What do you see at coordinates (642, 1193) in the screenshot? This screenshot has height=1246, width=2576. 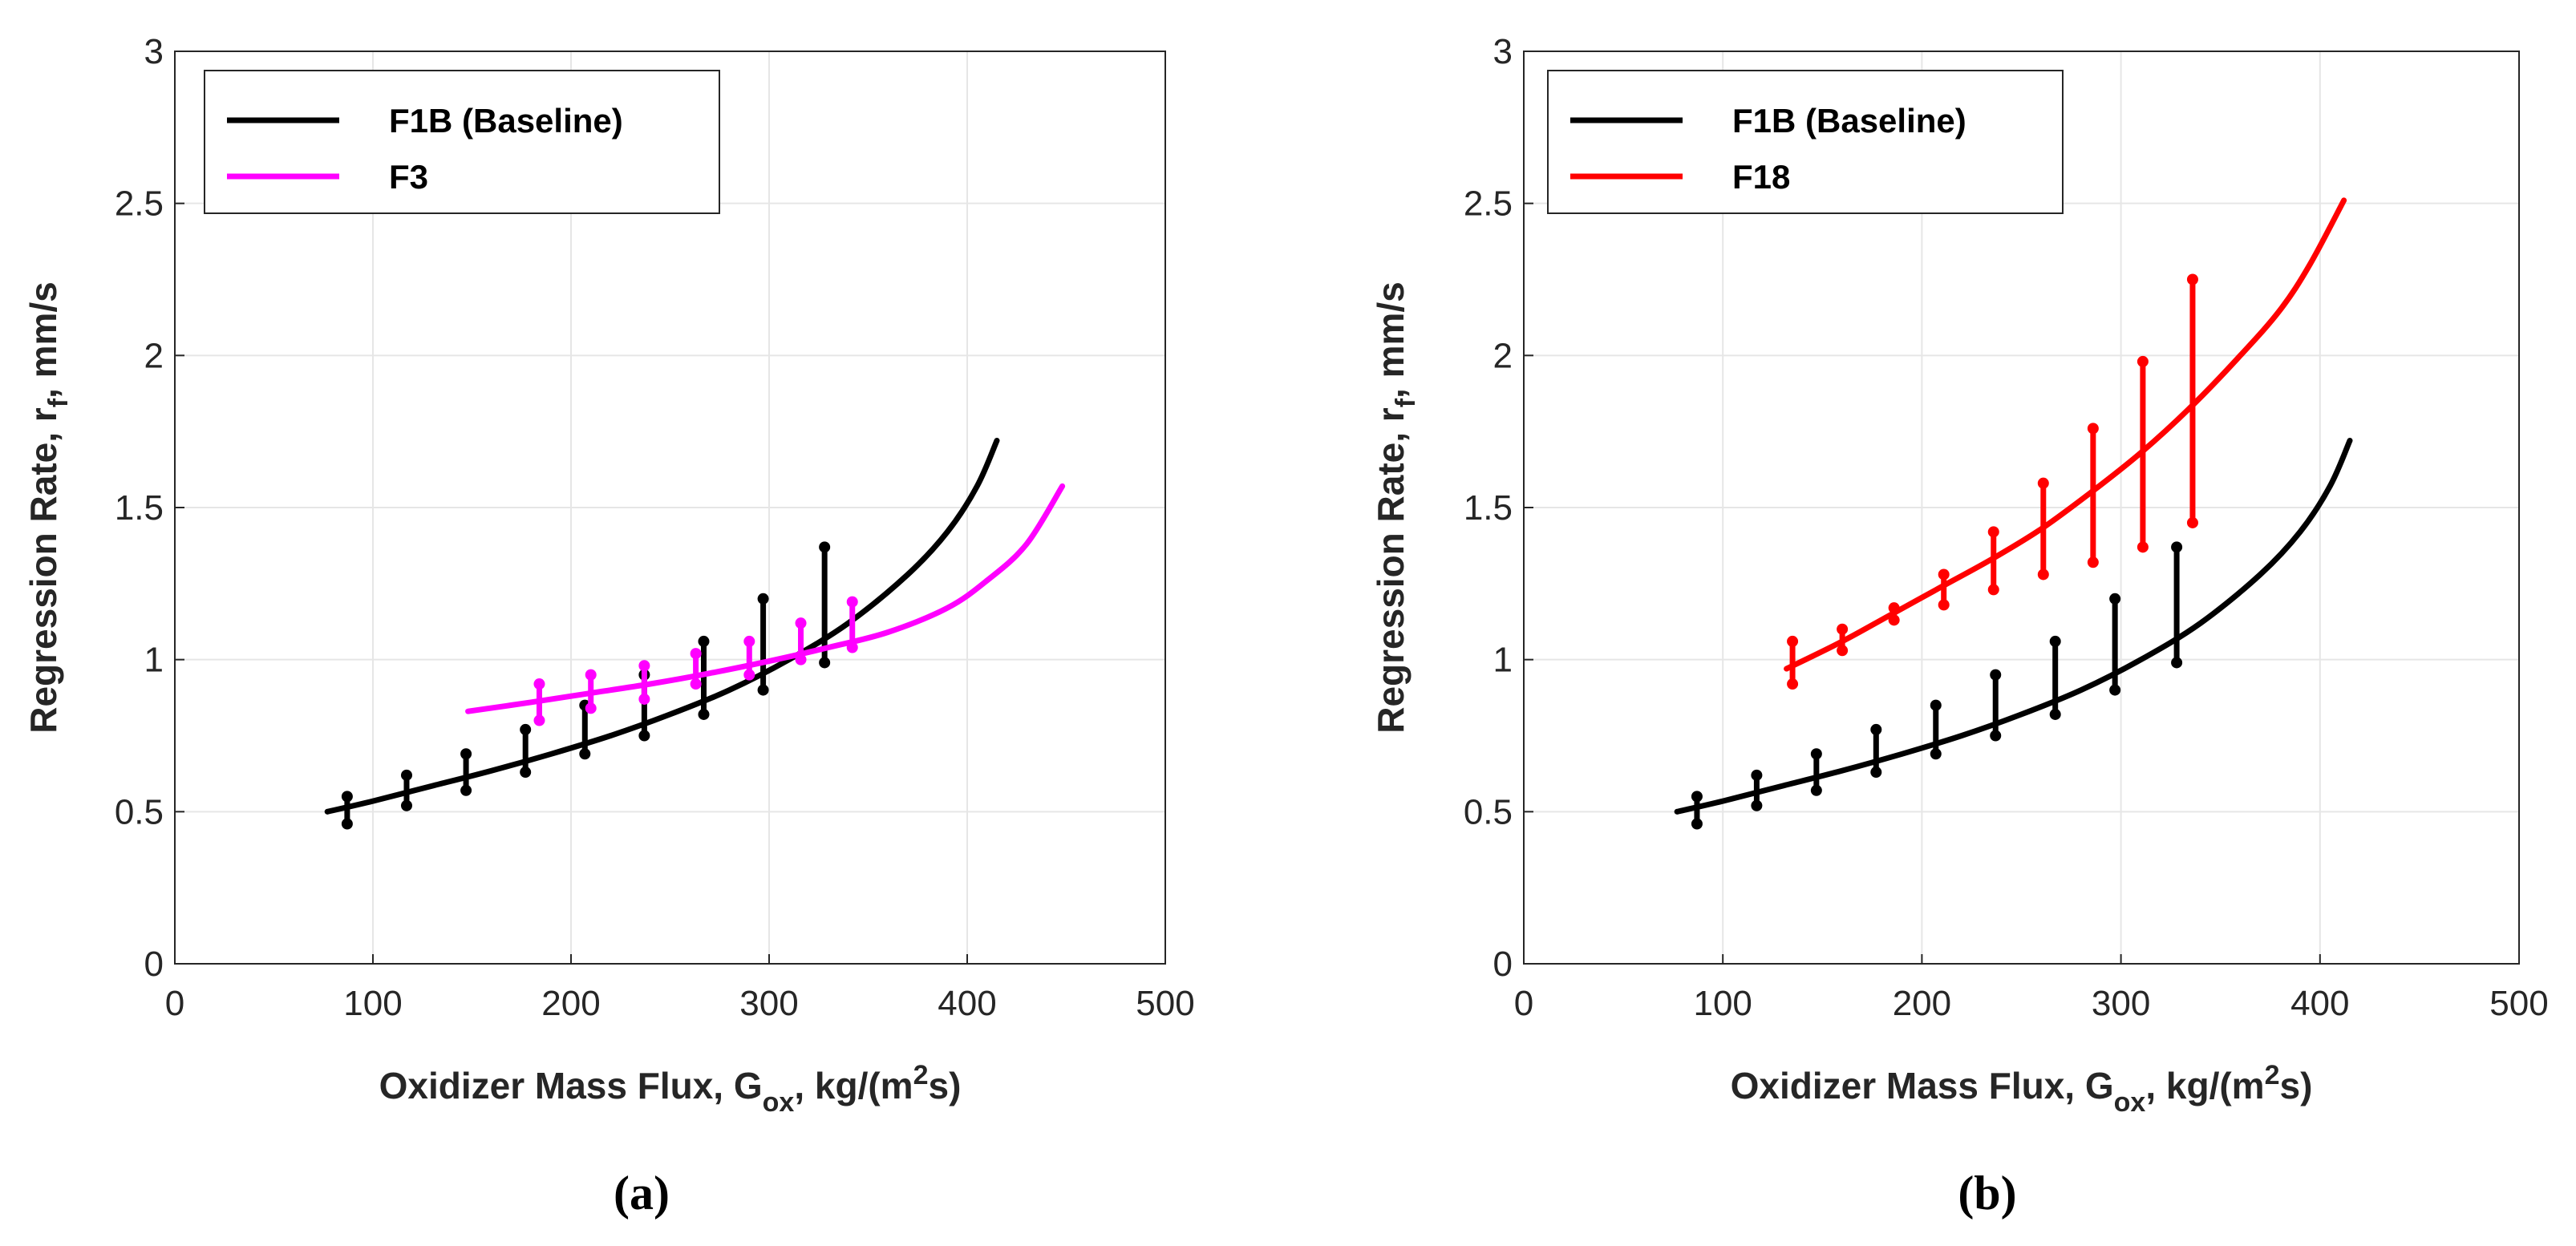 I see `panel-label: (a)` at bounding box center [642, 1193].